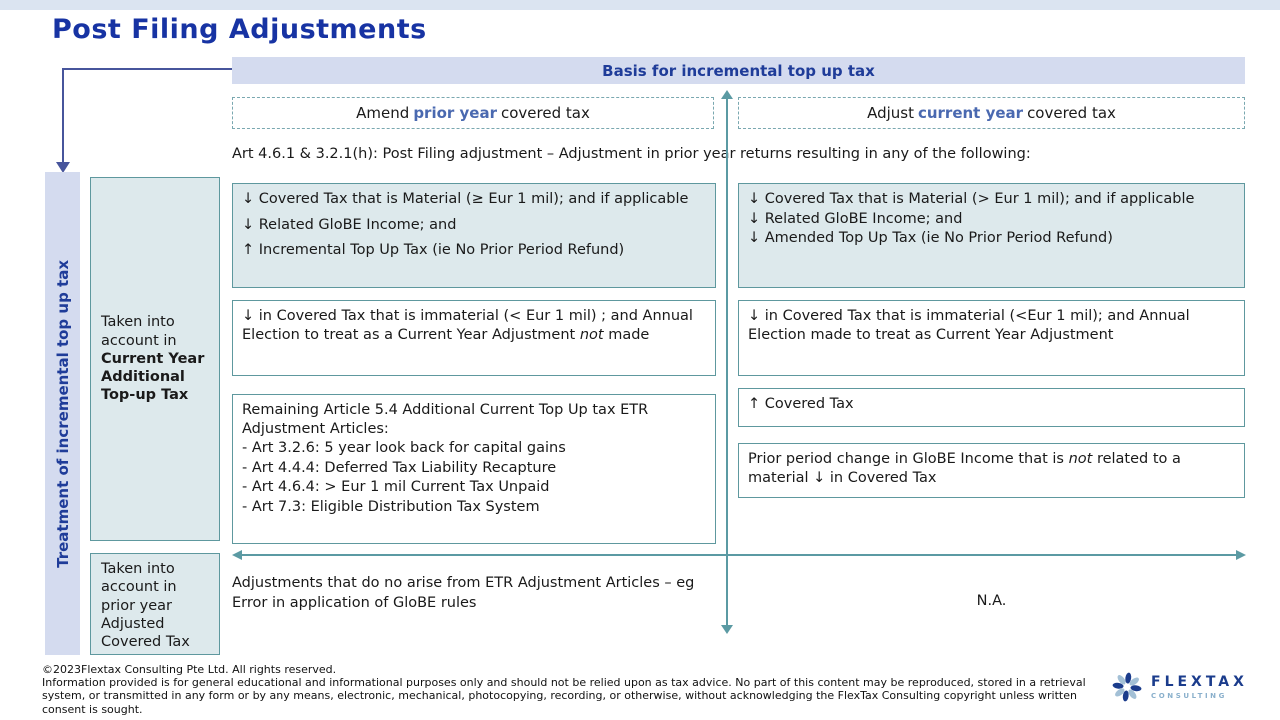 The height and width of the screenshot is (720, 1280). What do you see at coordinates (626, 334) in the screenshot?
I see `left-box2-post: made` at bounding box center [626, 334].